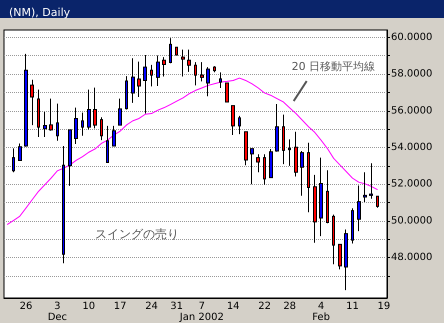  I want to click on chart-title: (NM), Daily, so click(40, 12).